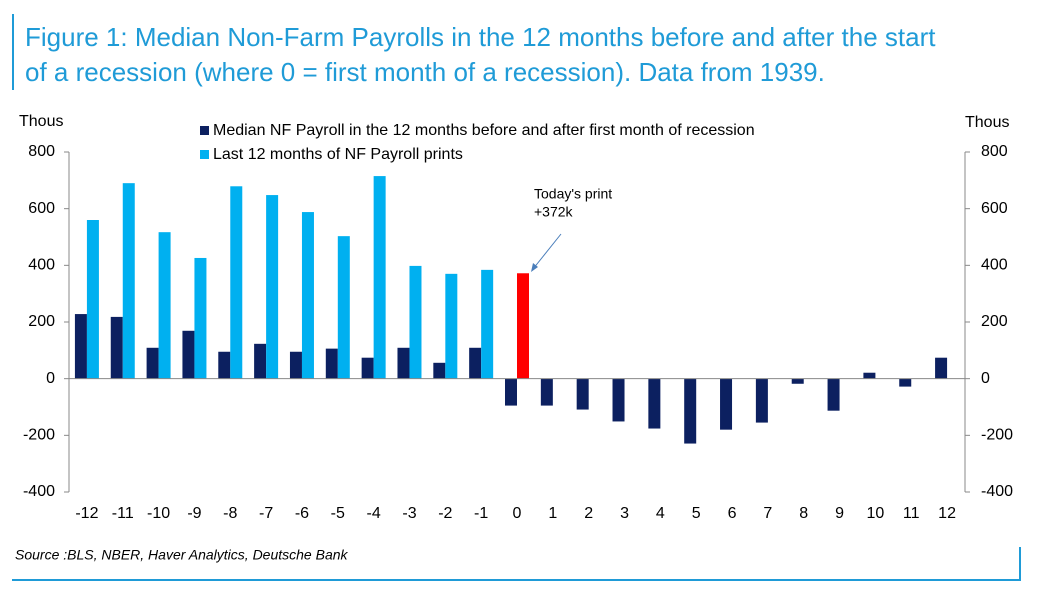 This screenshot has height=597, width=1037. Describe the element at coordinates (86, 513) in the screenshot. I see `x-tick-label: -12` at that location.